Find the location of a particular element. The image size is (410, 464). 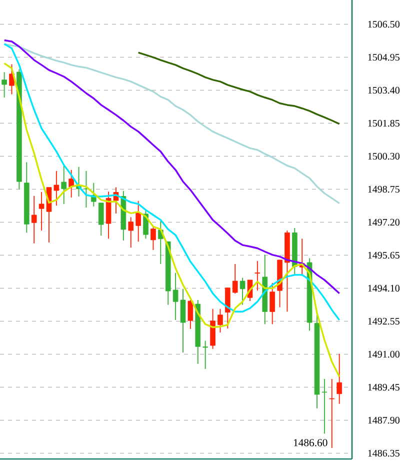

y-tick-label: 1489.45 is located at coordinates (384, 387).